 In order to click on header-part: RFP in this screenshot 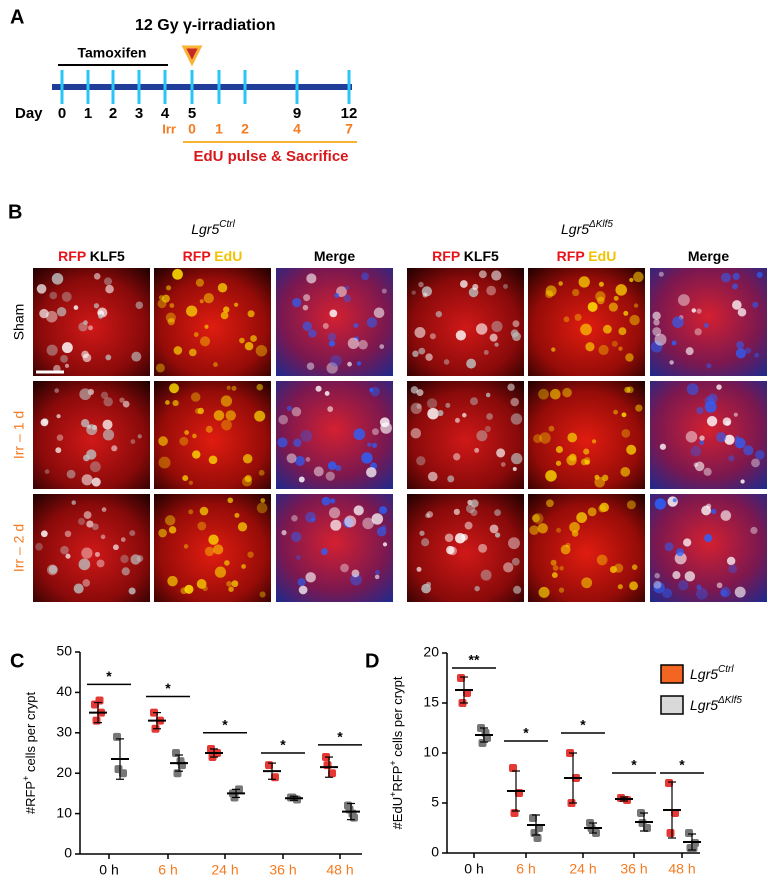, I will do `click(197, 256)`.